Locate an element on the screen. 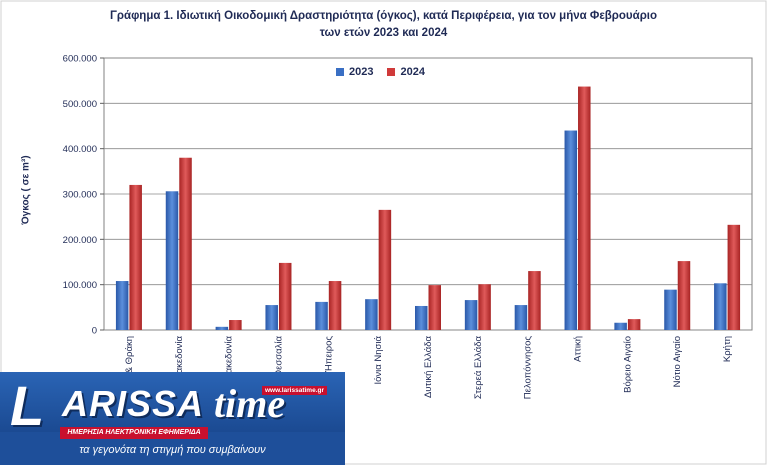 The height and width of the screenshot is (465, 767). x-tick-label: Δυτική Ελλάδα is located at coordinates (428, 366).